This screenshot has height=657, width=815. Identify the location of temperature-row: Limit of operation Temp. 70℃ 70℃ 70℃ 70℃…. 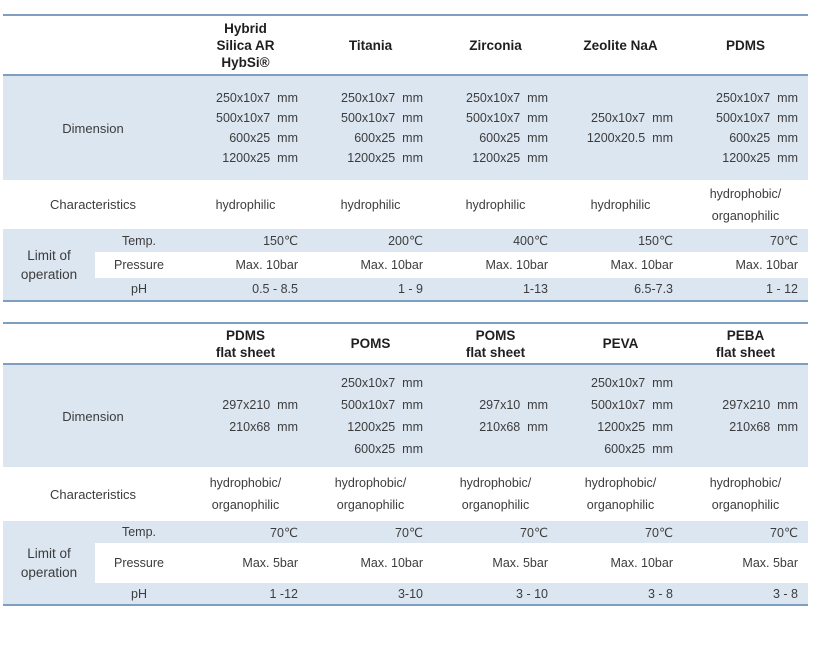
(405, 563).